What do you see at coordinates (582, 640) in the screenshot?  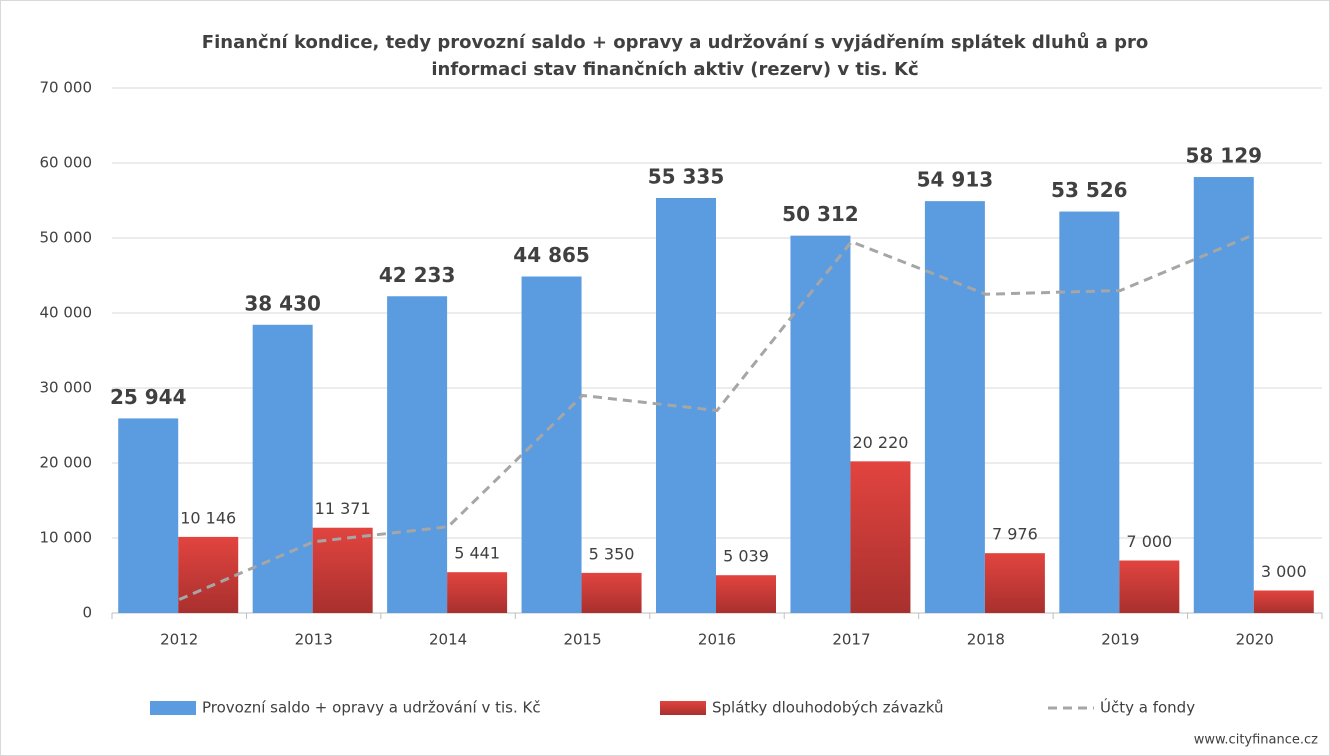 I see `x-tick-label: 2015` at bounding box center [582, 640].